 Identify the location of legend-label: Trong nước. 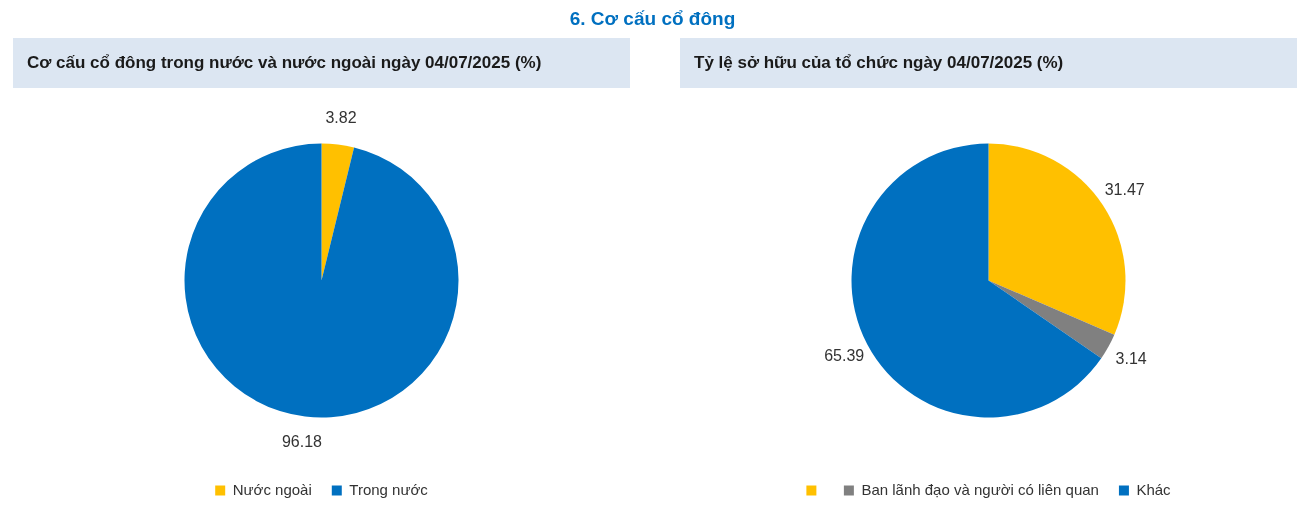
(389, 489).